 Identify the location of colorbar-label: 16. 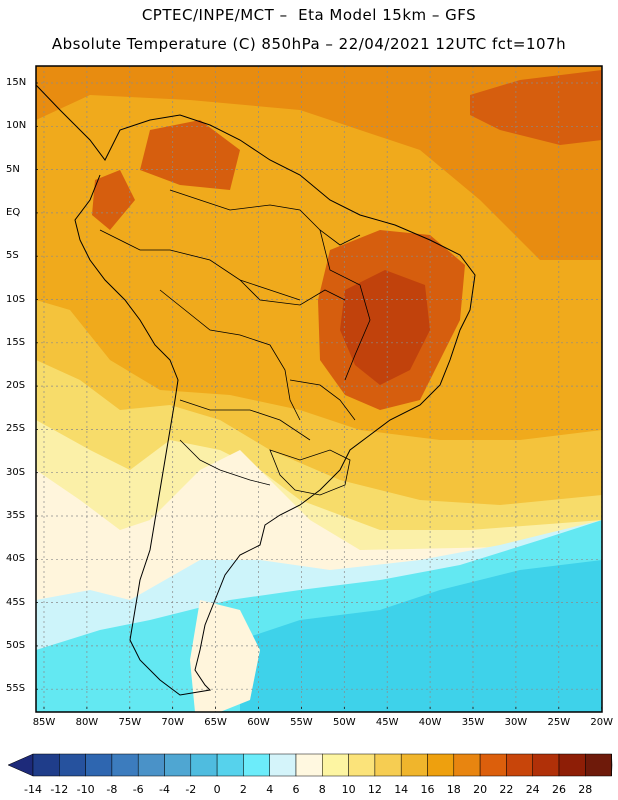
(427, 789).